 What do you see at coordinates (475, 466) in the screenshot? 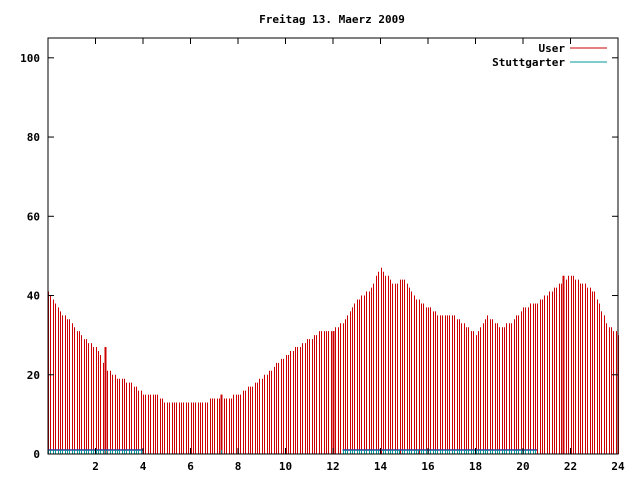
I see `x-tick-label: 18` at bounding box center [475, 466].